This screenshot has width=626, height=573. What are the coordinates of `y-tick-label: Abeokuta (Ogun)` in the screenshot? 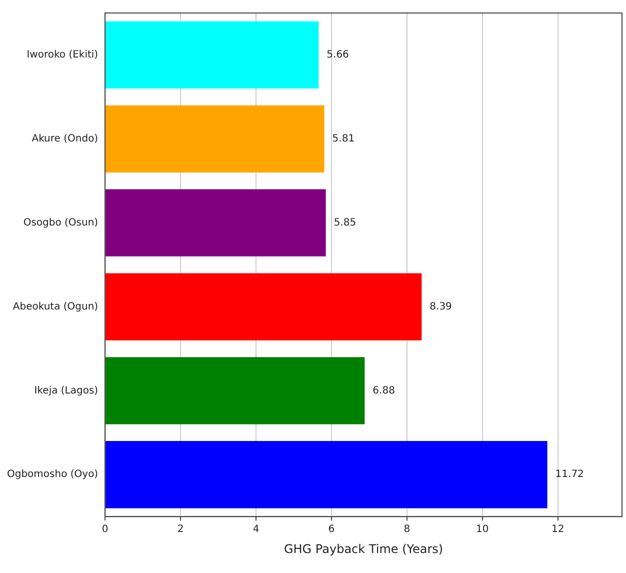 It's located at (55, 306).